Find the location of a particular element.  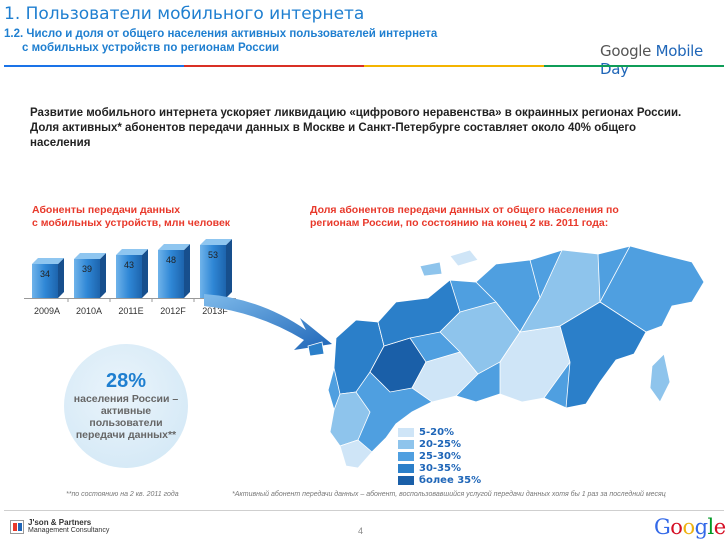

legend-label-over-35: более 35% is located at coordinates (450, 480).